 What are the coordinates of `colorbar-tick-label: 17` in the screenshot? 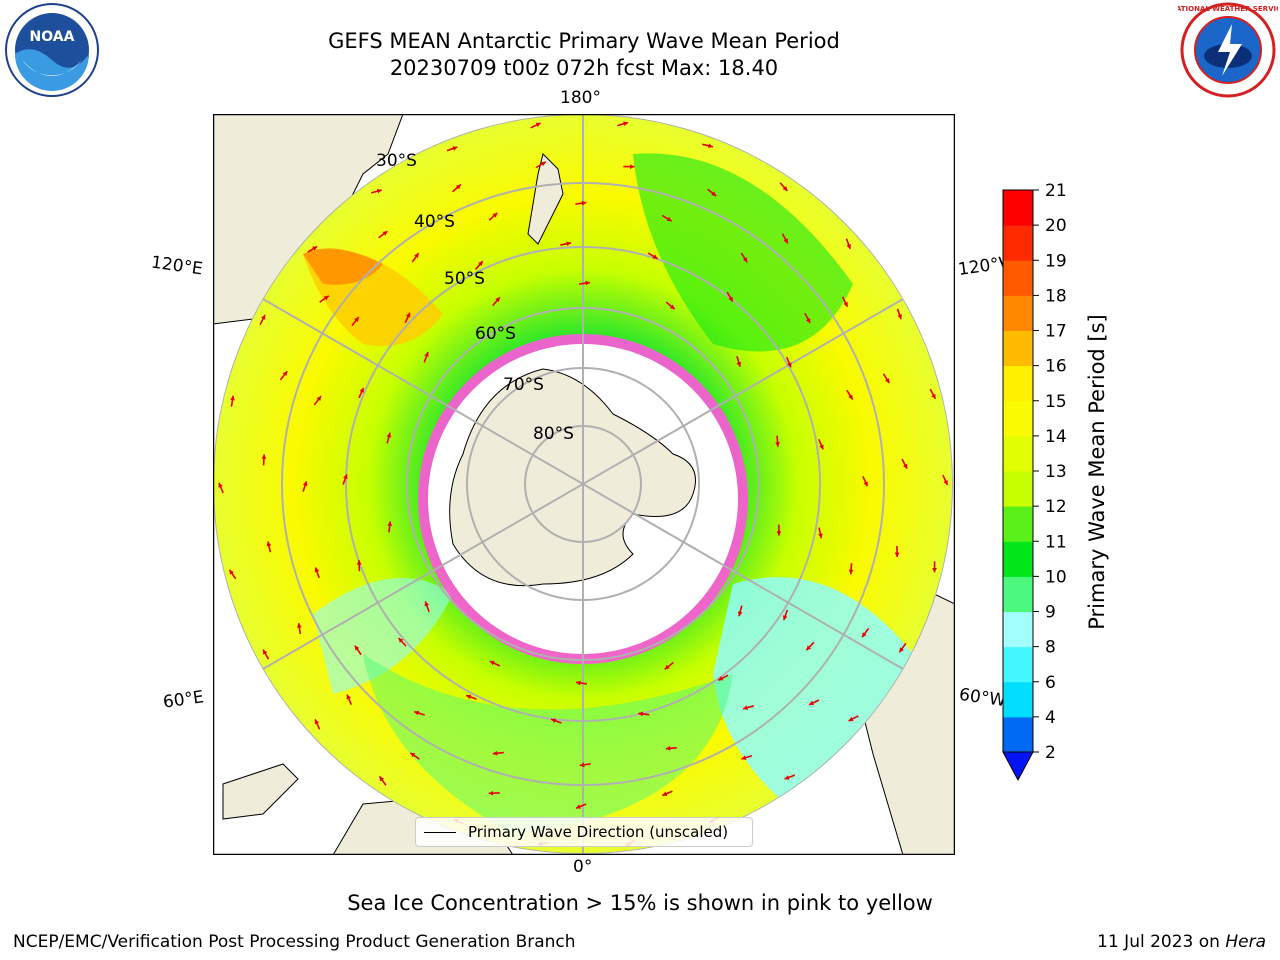 It's located at (1056, 332).